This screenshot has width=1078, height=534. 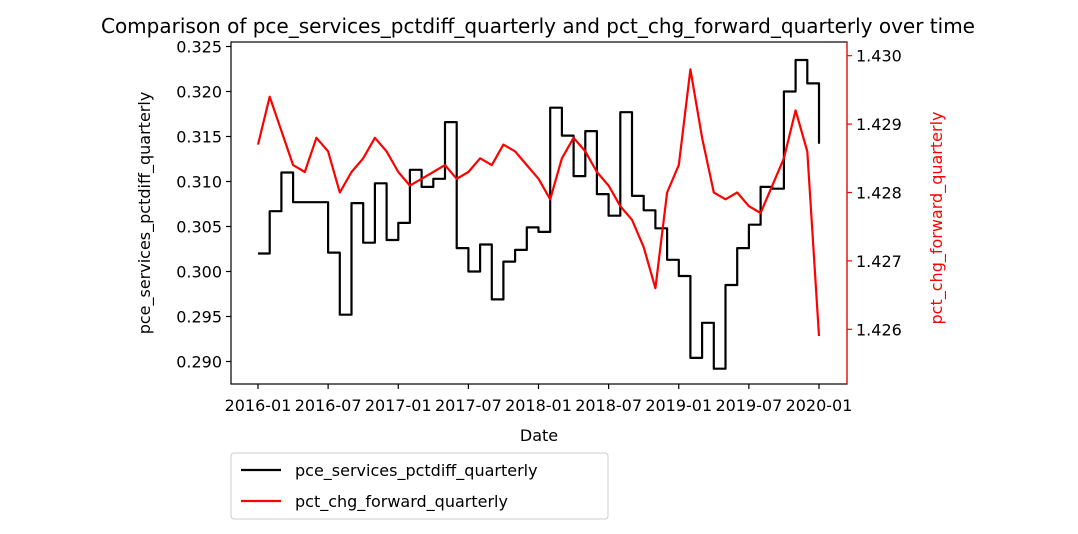 What do you see at coordinates (145, 213) in the screenshot?
I see `y-axis-left-label: pce_services_pctdiff_quarterly` at bounding box center [145, 213].